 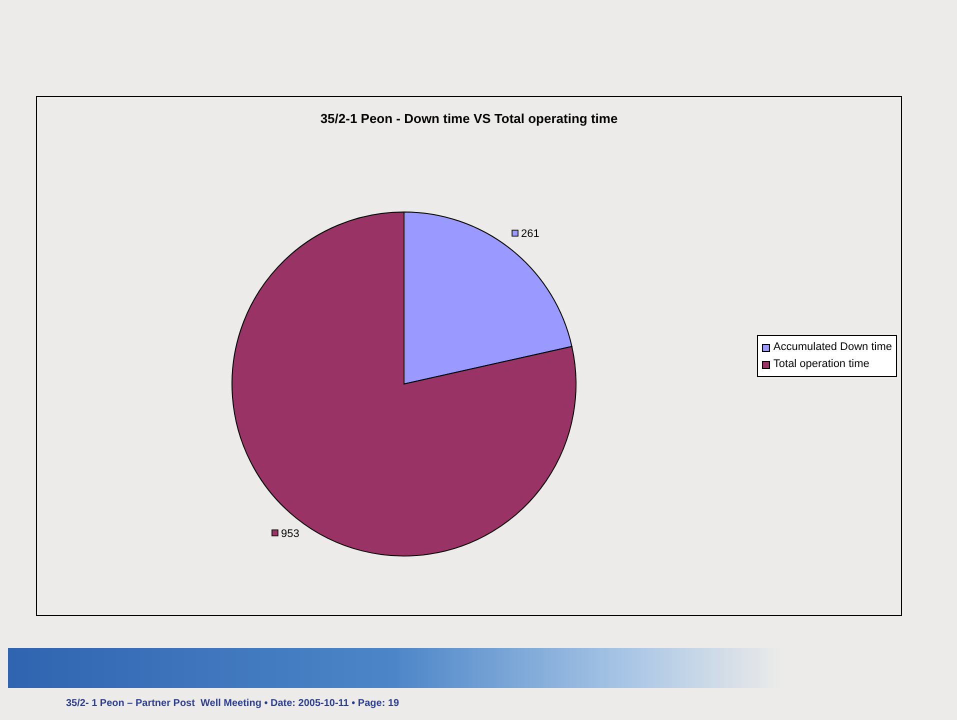 What do you see at coordinates (530, 234) in the screenshot?
I see `data-label: 261` at bounding box center [530, 234].